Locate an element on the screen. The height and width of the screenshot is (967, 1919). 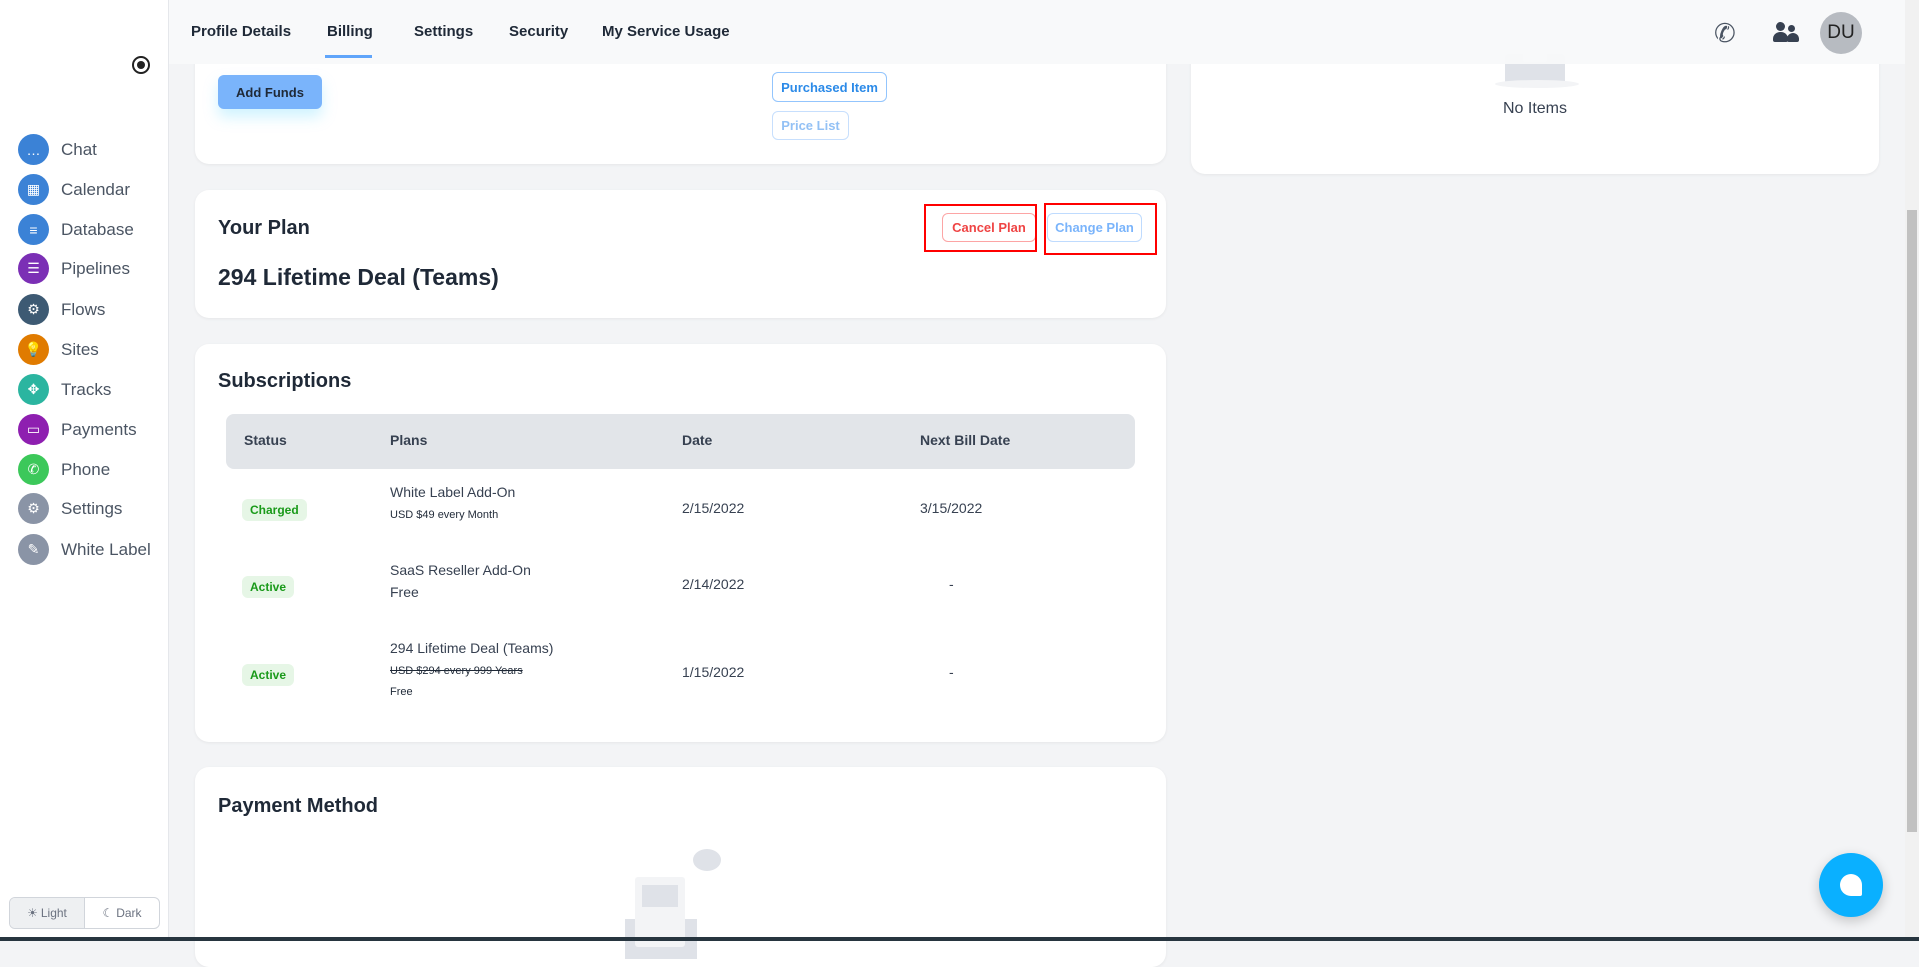
status-badge: Charged is located at coordinates (274, 510).